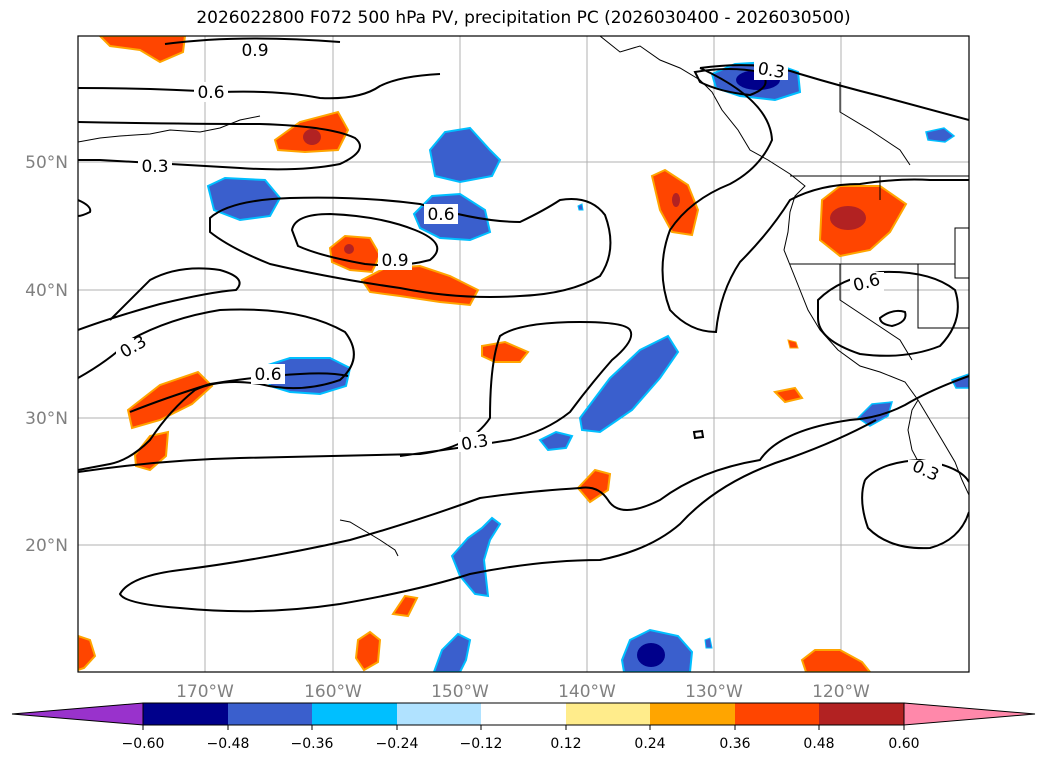  What do you see at coordinates (818, 744) in the screenshot?
I see `colorbar-tick-label: 0.48` at bounding box center [818, 744].